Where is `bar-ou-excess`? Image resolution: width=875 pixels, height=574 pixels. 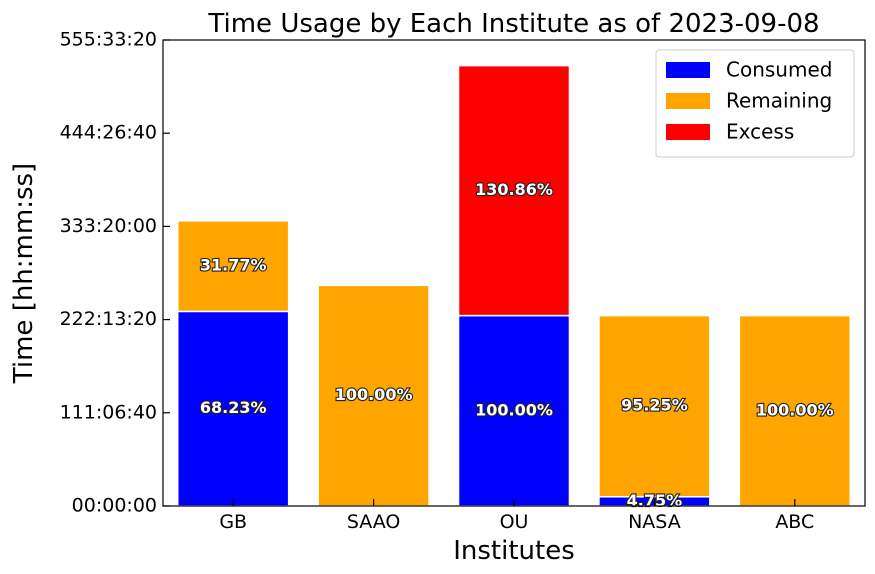
bar-ou-excess is located at coordinates (514, 190).